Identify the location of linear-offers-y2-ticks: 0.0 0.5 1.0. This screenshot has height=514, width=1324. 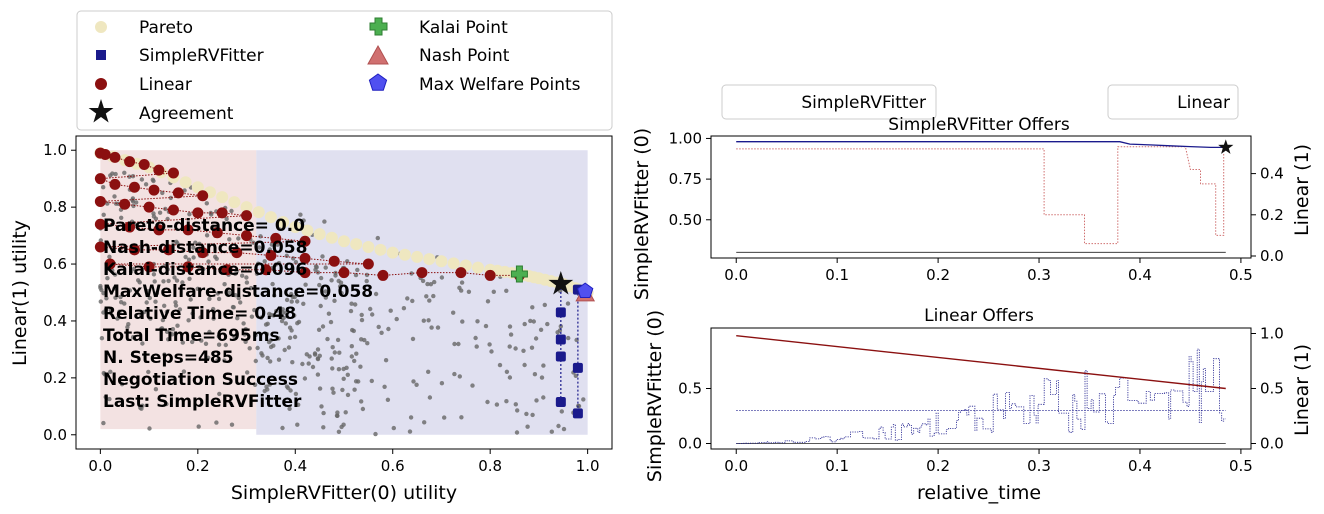
(1267, 389).